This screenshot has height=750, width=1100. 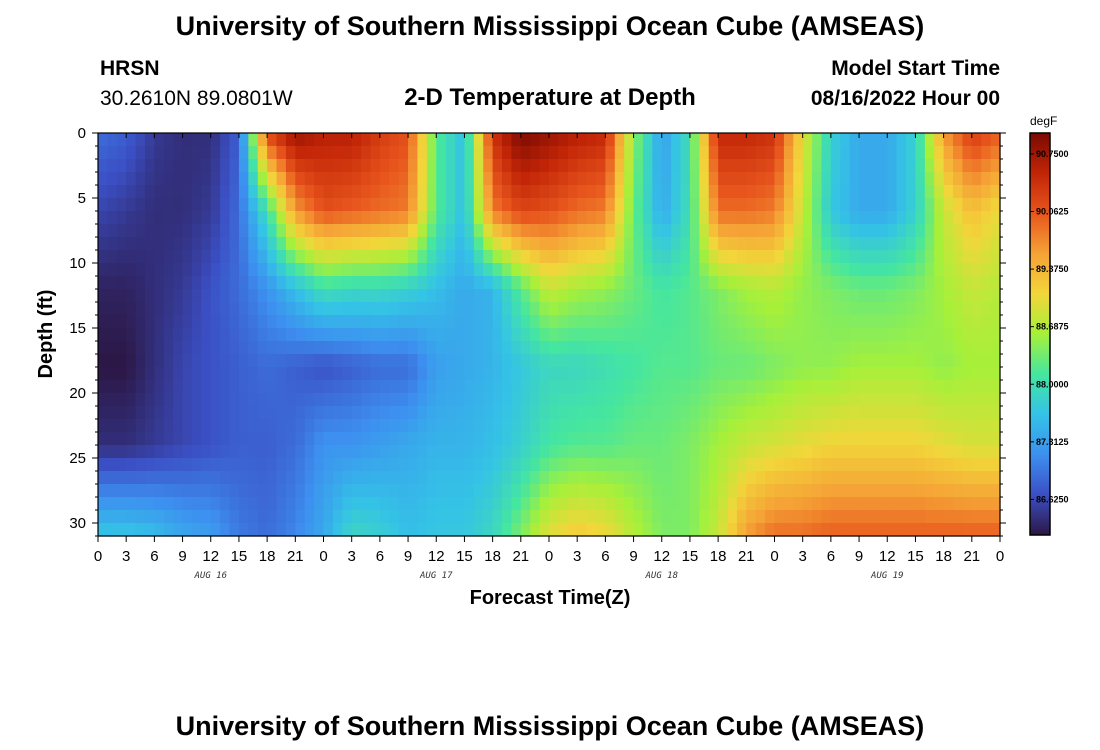 I want to click on x-tick-label: 0, so click(x=774, y=556).